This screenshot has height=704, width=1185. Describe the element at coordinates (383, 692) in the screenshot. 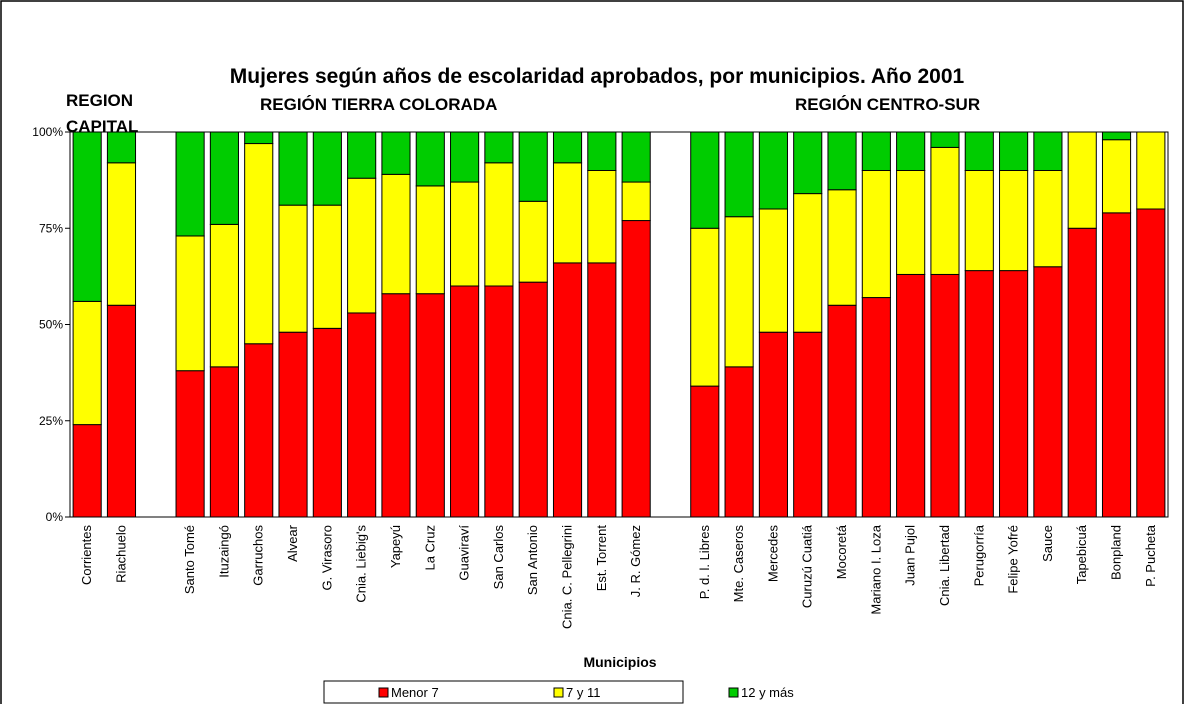

I see `legend-swatch` at that location.